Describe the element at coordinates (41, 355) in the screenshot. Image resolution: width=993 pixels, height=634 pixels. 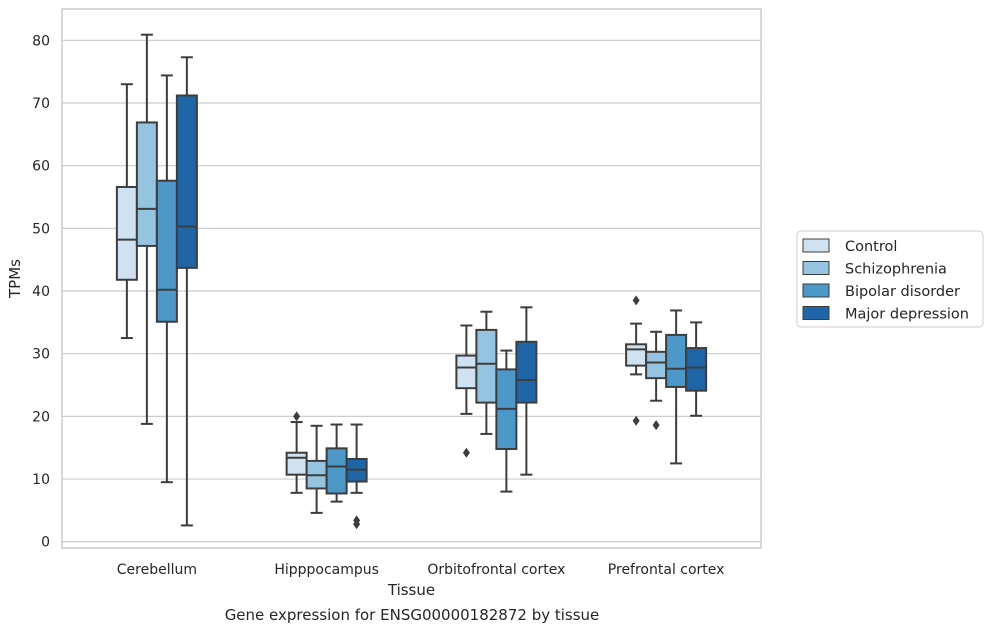
I see `y-tick-label: 30` at that location.